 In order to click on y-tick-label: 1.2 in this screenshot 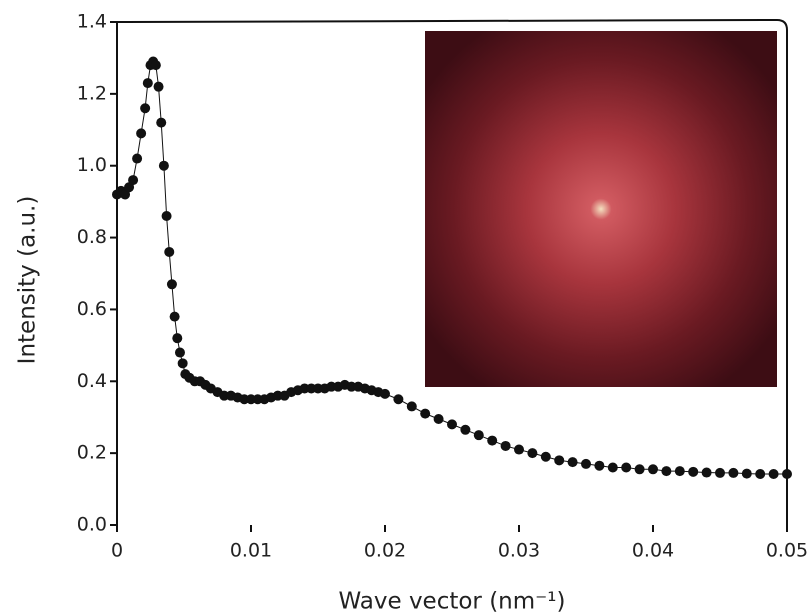, I will do `click(92, 93)`.